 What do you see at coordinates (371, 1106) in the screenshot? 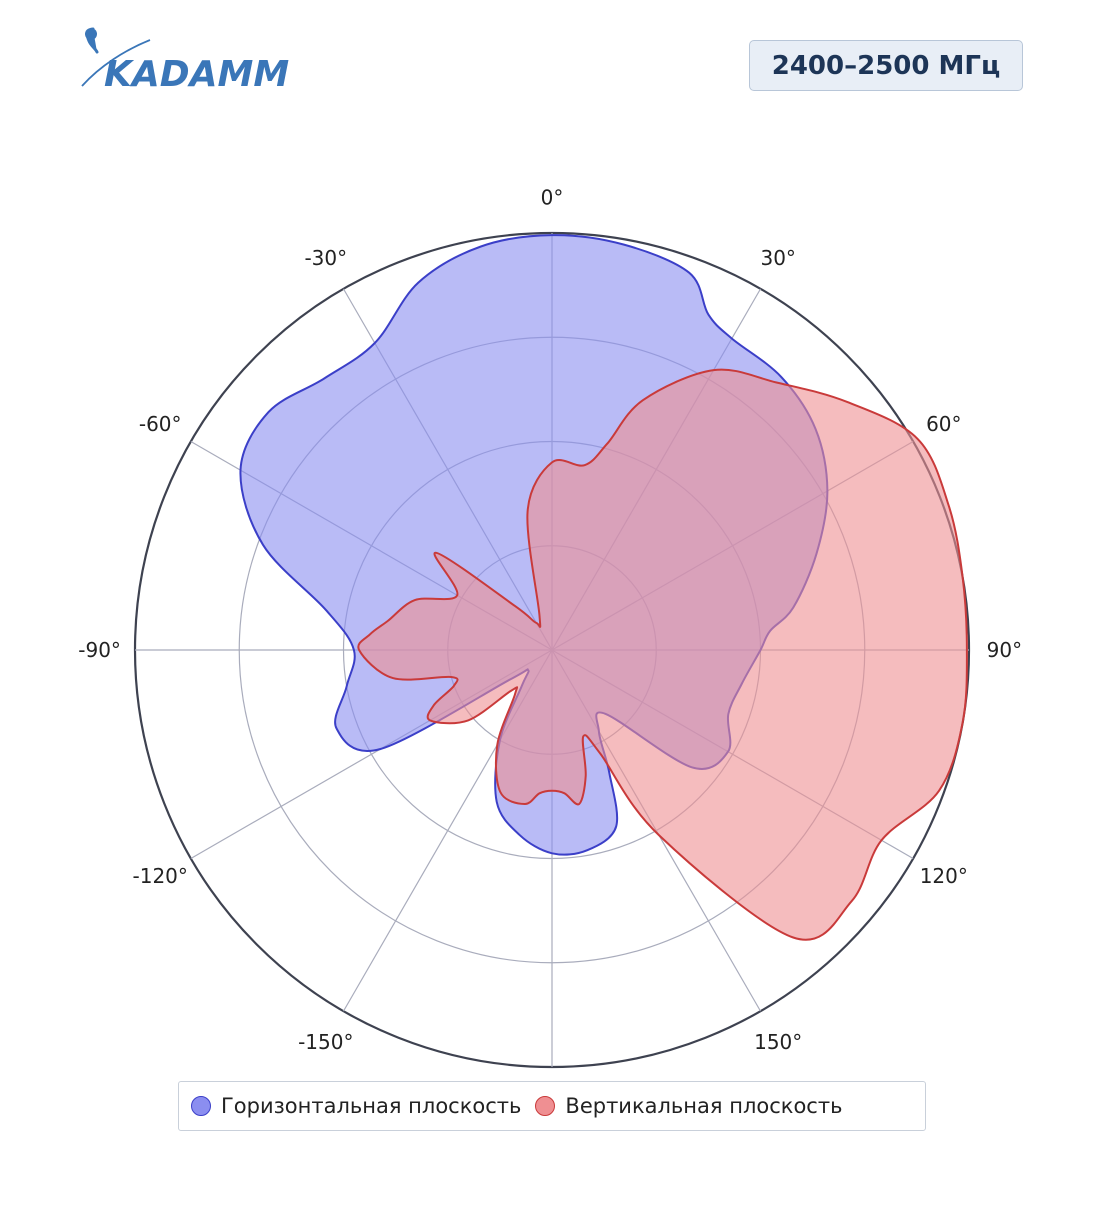
I see `legend-label-horizontal: Горизонтальная плоскость` at bounding box center [371, 1106].